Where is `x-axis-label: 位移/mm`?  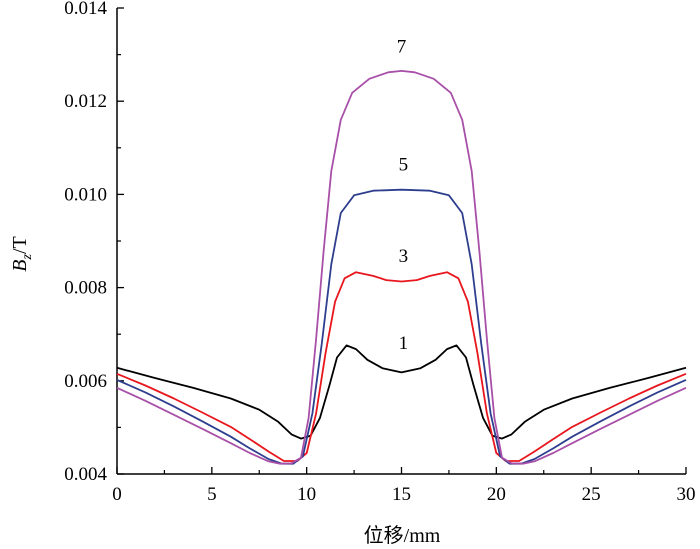 x-axis-label: 位移/mm is located at coordinates (402, 535).